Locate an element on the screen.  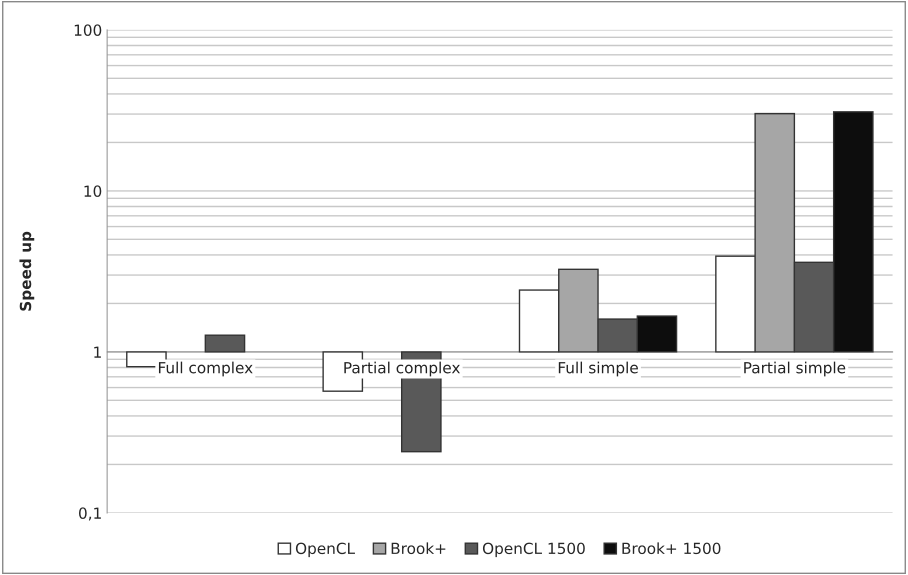
y-tick-label: 10 is located at coordinates (93, 191).